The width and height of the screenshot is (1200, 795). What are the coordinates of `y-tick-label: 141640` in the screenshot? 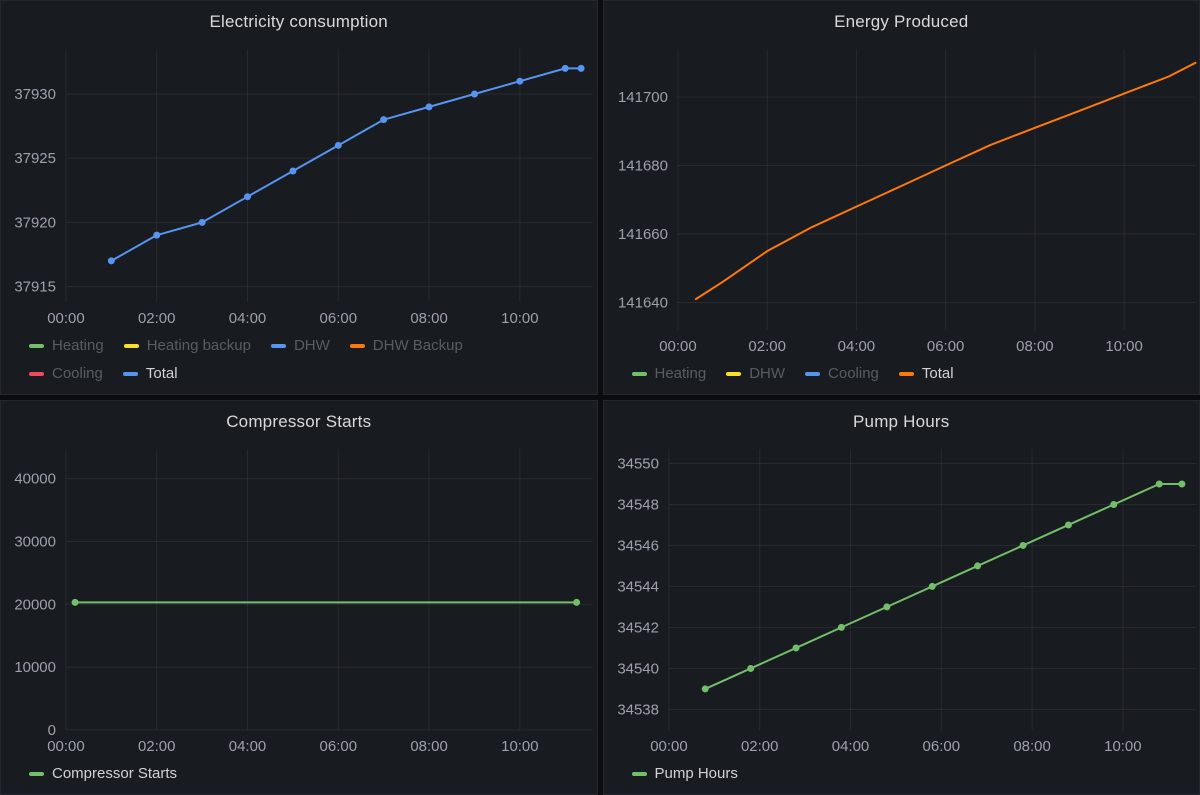 It's located at (642, 302).